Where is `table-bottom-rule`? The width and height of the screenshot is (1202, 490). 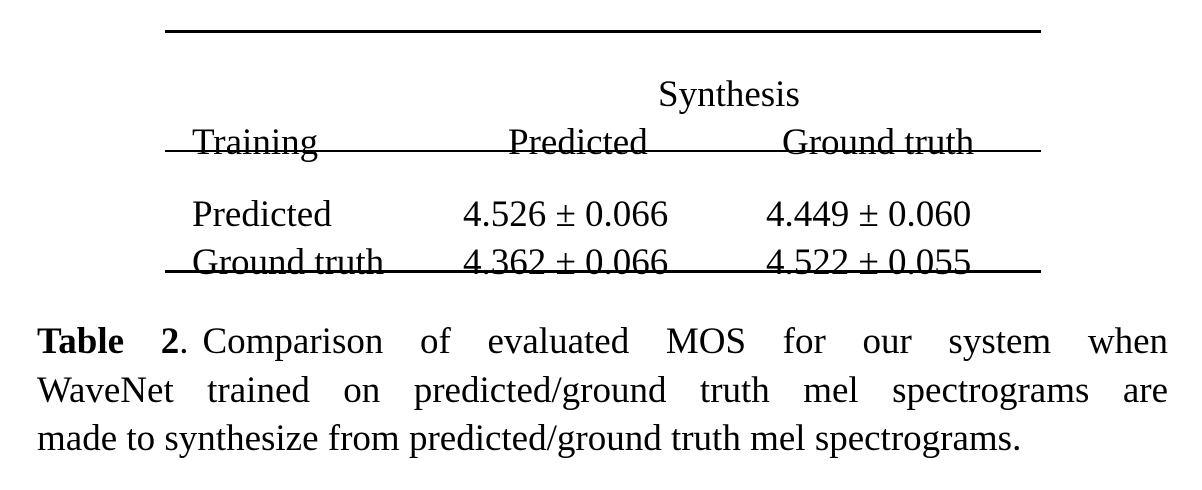
table-bottom-rule is located at coordinates (603, 271).